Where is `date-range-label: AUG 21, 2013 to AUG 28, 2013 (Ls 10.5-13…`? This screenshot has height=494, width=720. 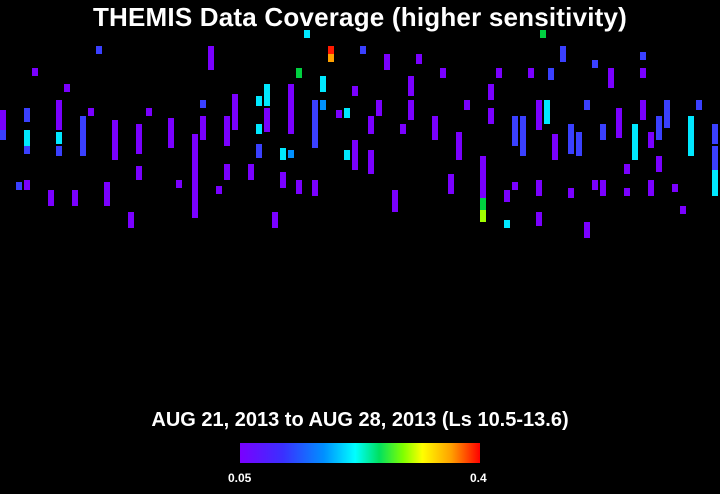
date-range-label: AUG 21, 2013 to AUG 28, 2013 (Ls 10.5-13… is located at coordinates (360, 420).